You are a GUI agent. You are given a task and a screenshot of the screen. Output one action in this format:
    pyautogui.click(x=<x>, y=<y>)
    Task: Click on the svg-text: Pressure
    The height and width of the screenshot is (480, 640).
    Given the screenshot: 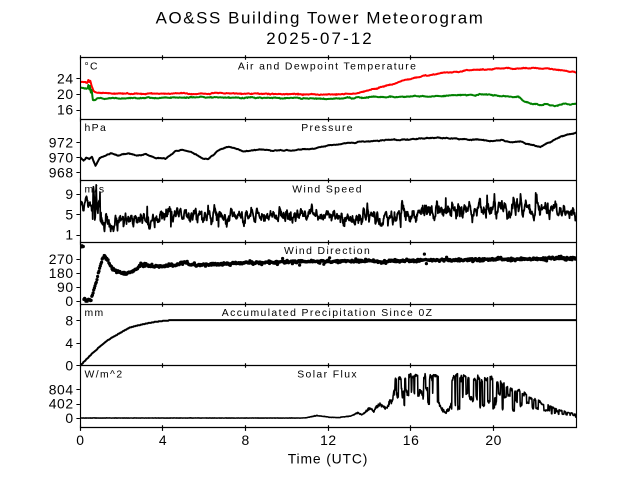 What is the action you would take?
    pyautogui.click(x=327, y=128)
    